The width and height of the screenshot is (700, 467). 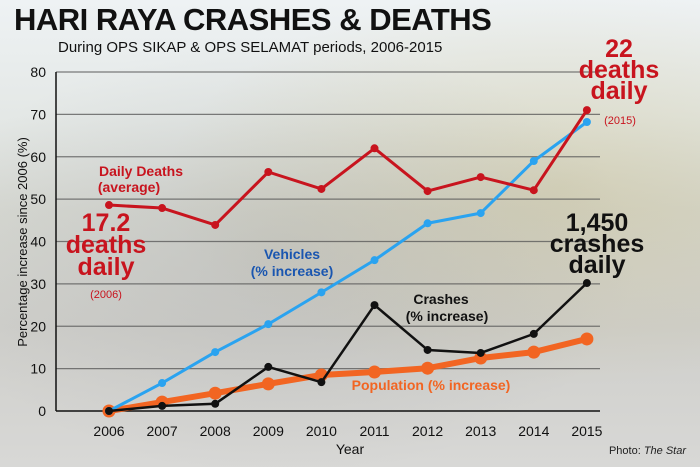 I want to click on deaths-2015-annotation: daily, so click(x=619, y=91).